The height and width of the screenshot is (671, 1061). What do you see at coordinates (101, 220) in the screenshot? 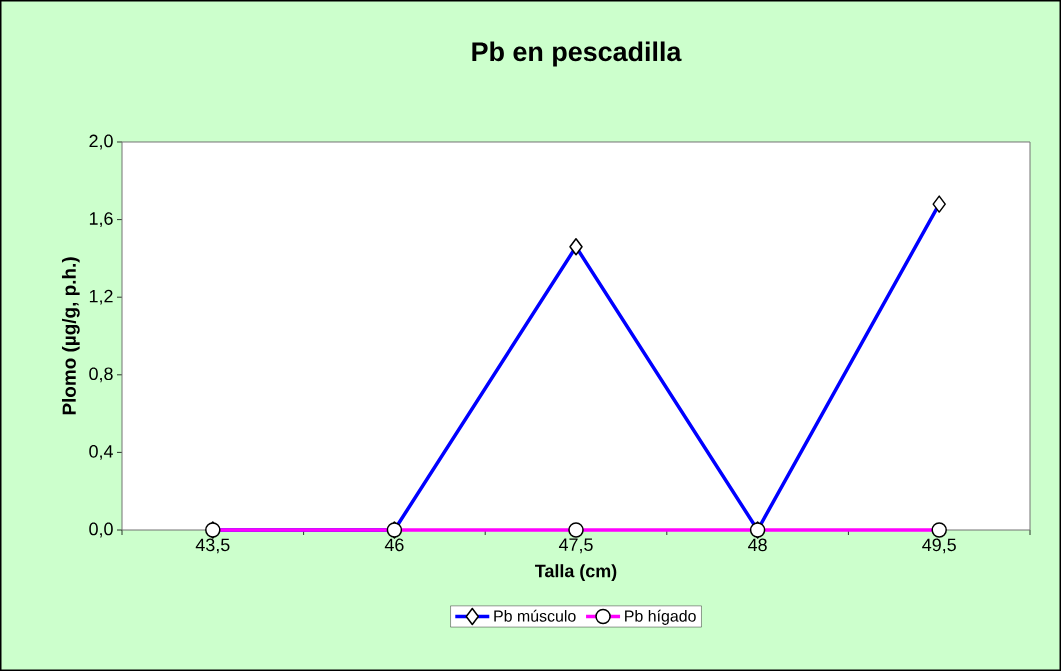
I see `y-tick-label: 1,6` at bounding box center [101, 220].